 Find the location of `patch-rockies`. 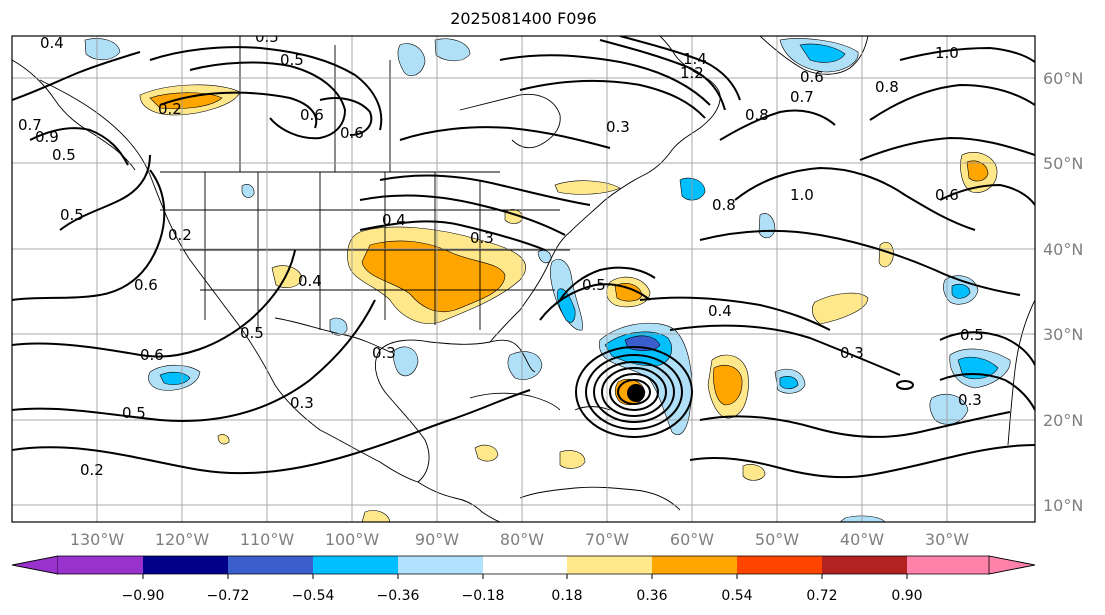

patch-rockies is located at coordinates (287, 276).